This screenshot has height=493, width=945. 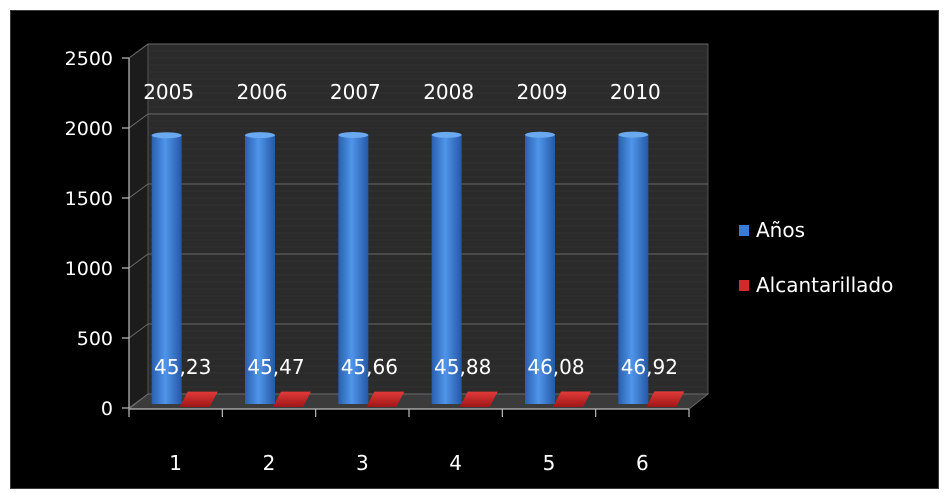 I want to click on data-label-anos: 2005, so click(x=168, y=92).